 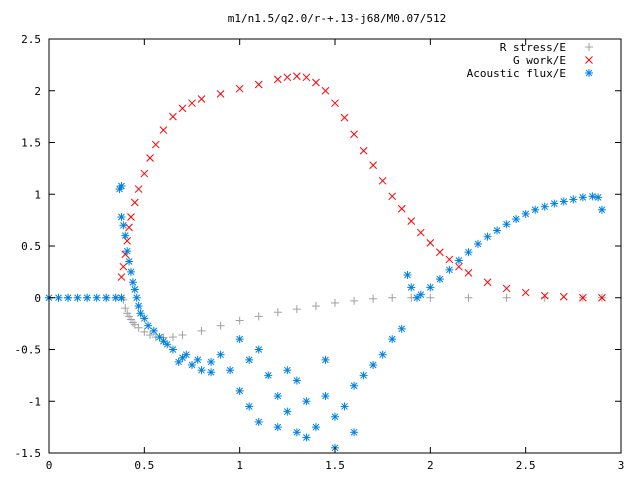 What do you see at coordinates (335, 465) in the screenshot?
I see `x-tick-label: 1.5` at bounding box center [335, 465].